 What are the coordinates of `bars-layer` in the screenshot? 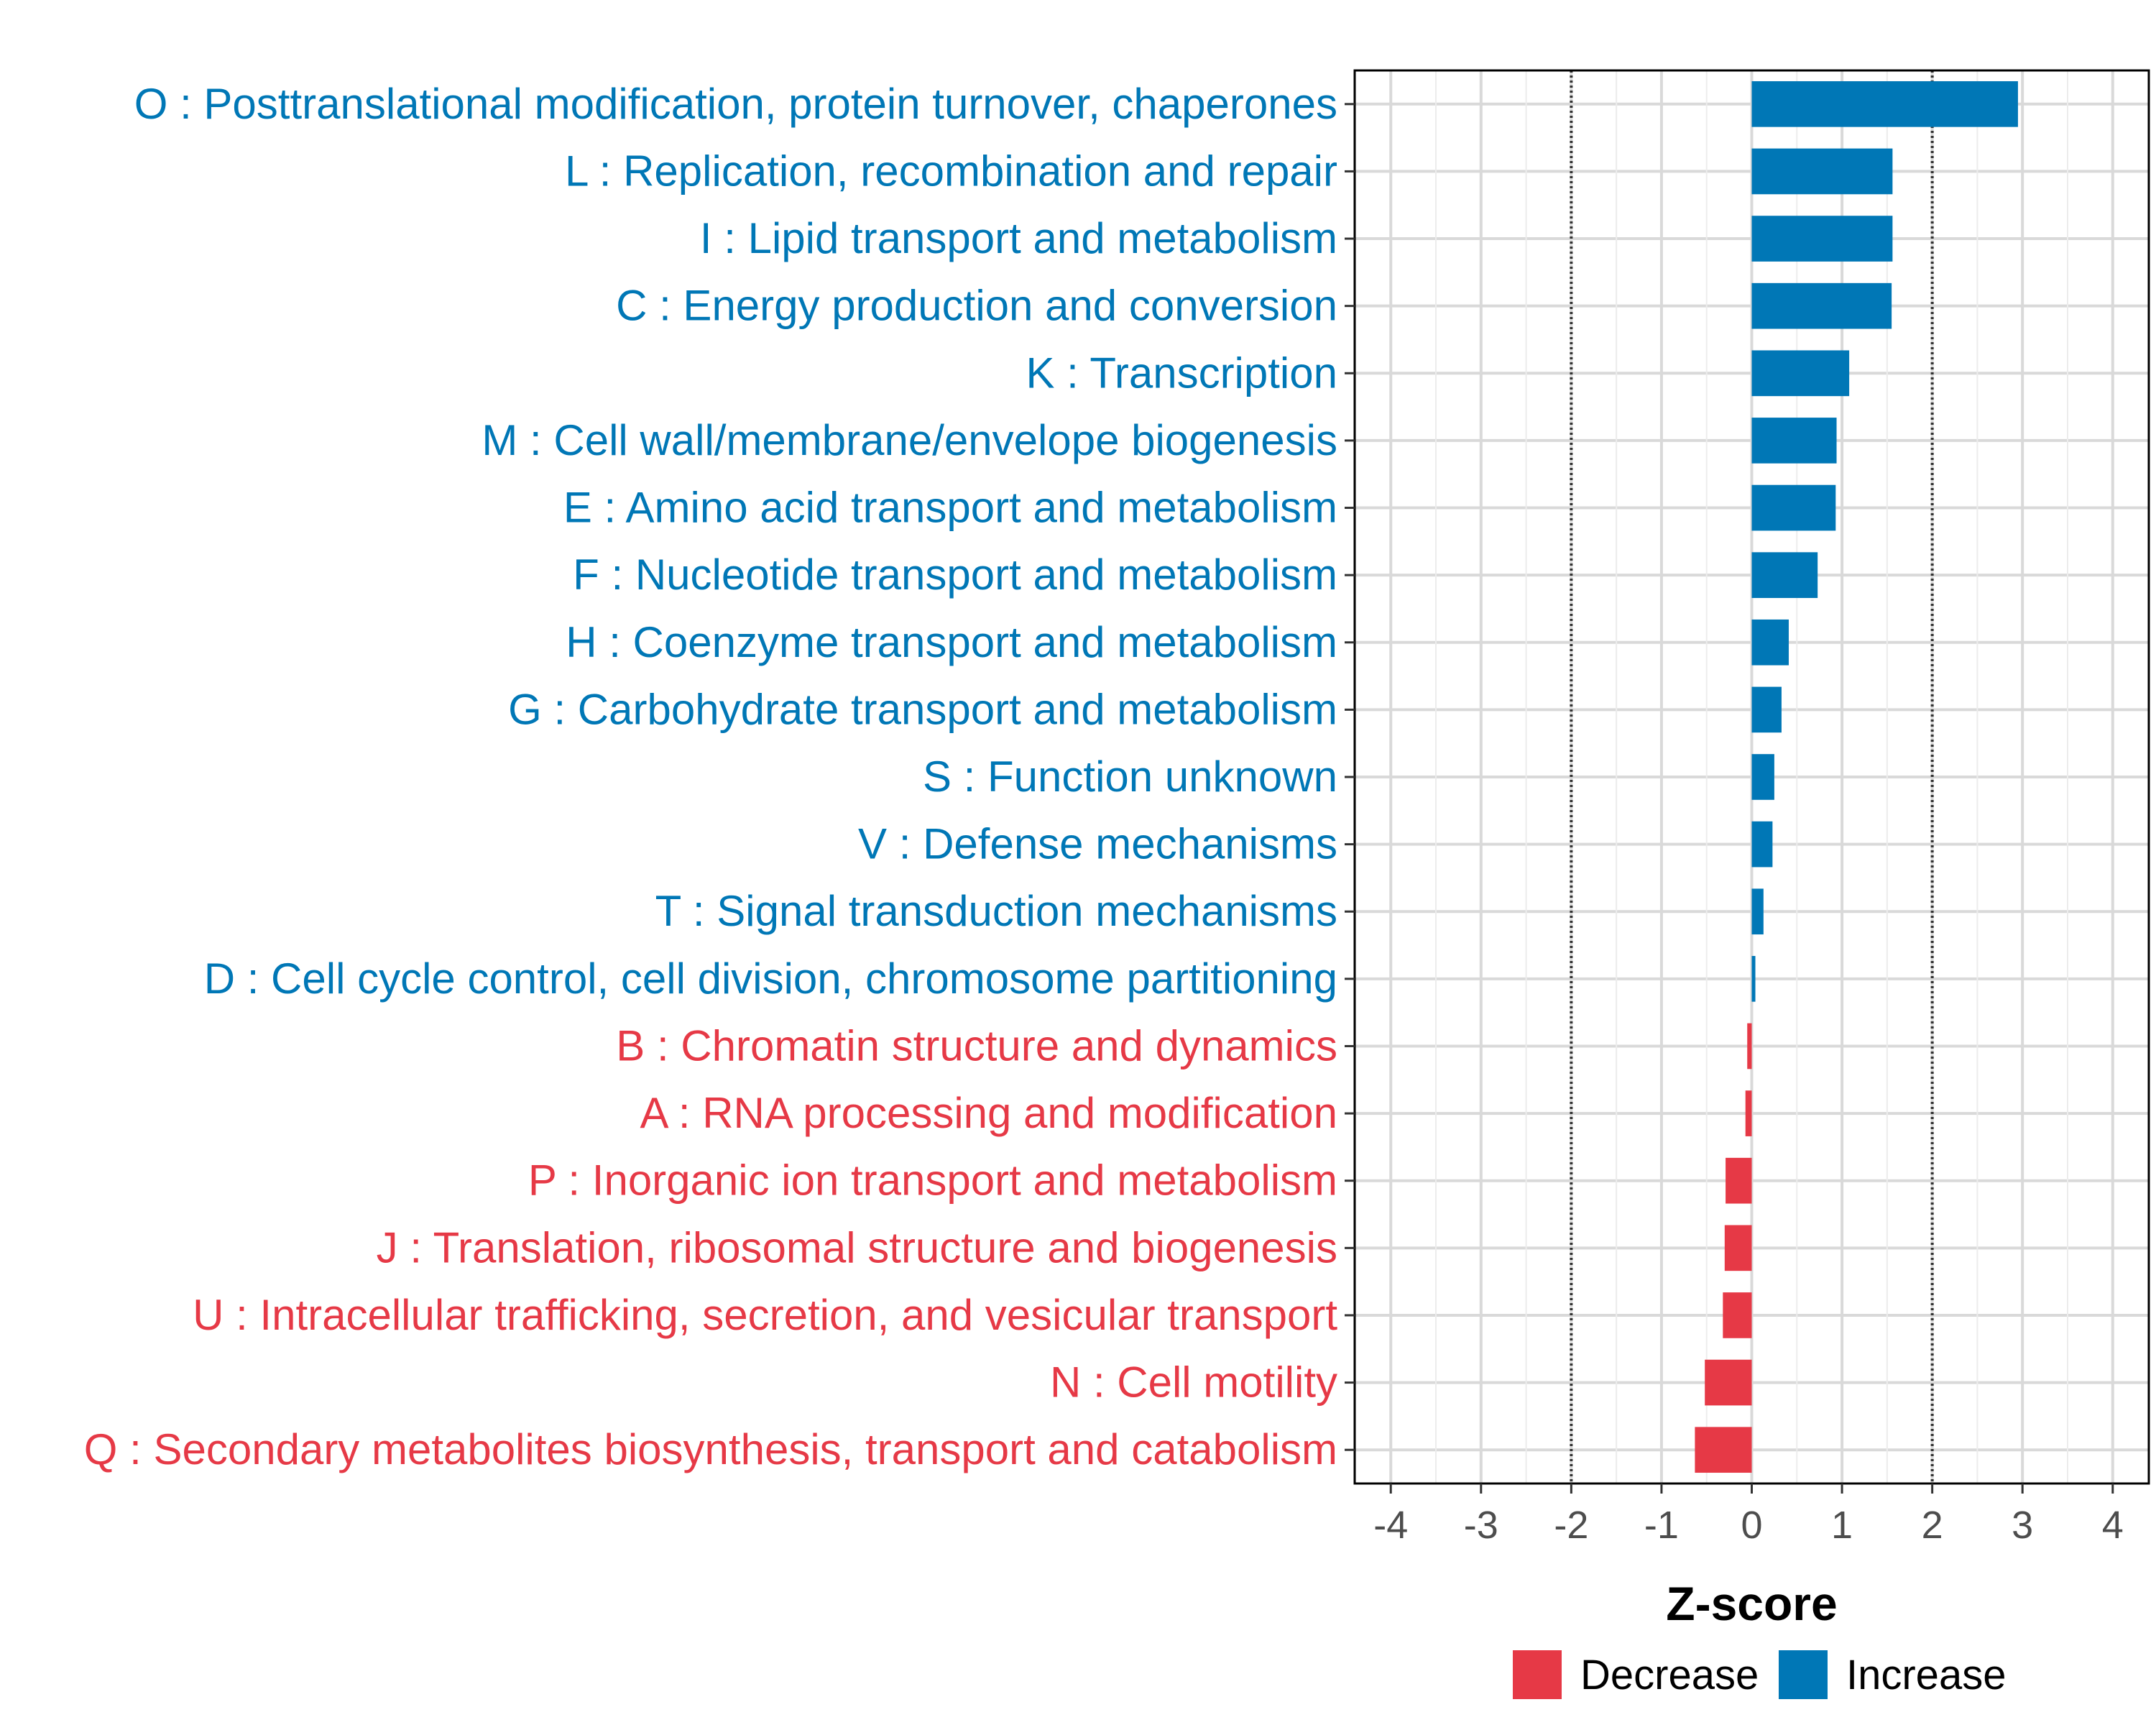 It's located at (1857, 776).